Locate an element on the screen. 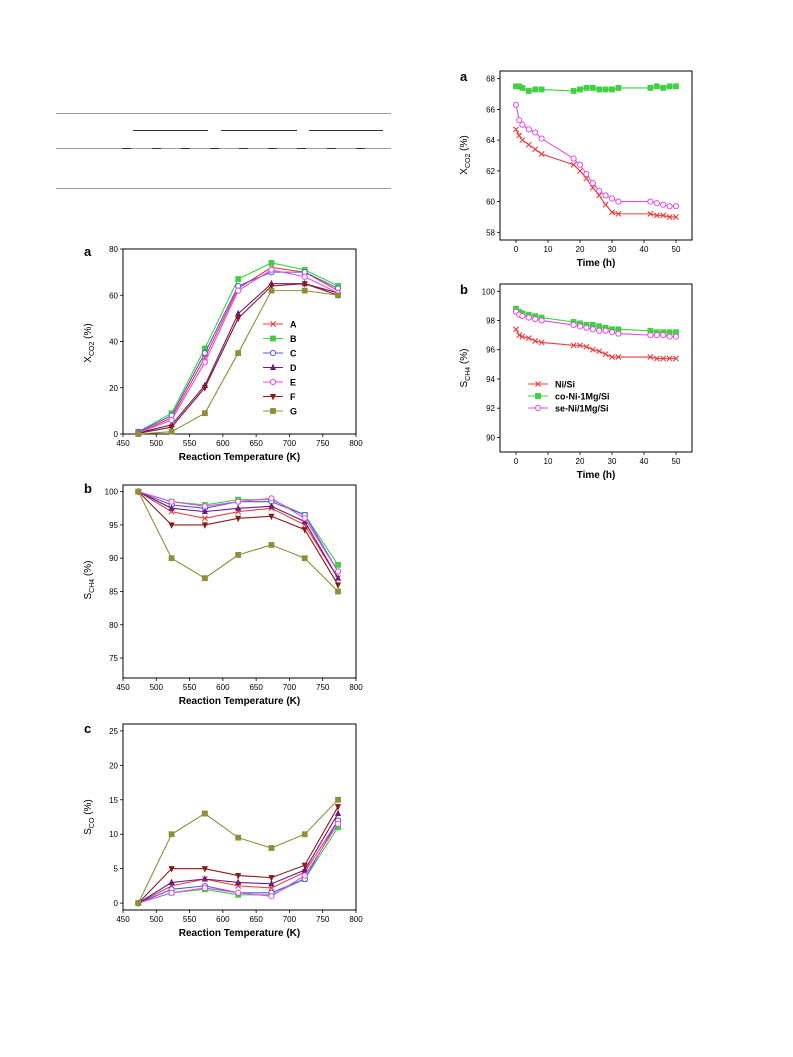  y-tick-label: 96 is located at coordinates (490, 350).